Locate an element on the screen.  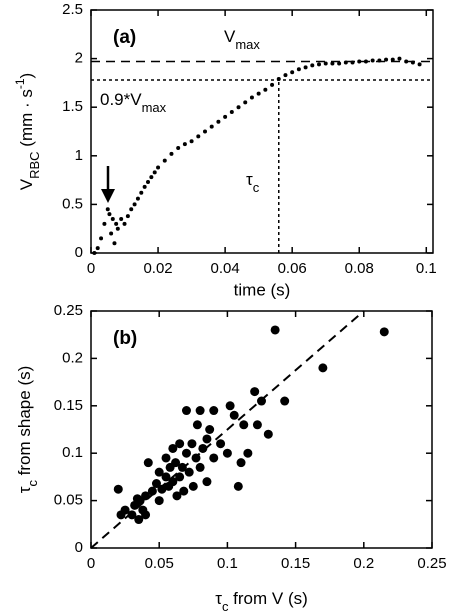
x-axis-label-part: τ is located at coordinates (218, 598).